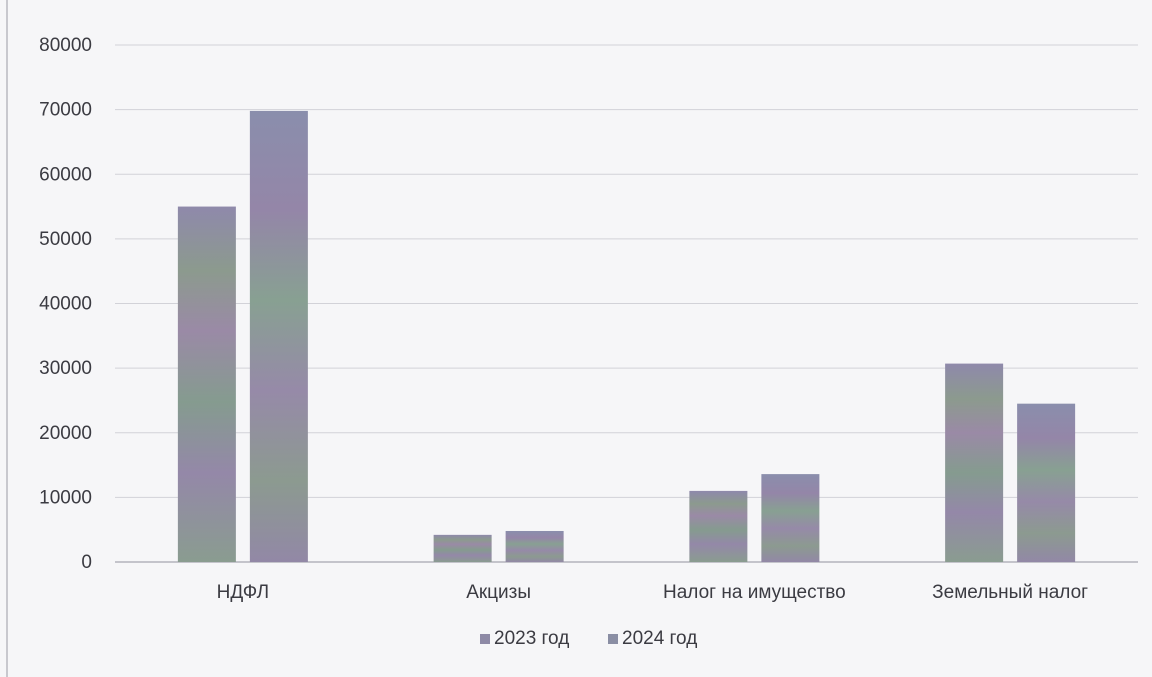  Describe the element at coordinates (7, 338) in the screenshot. I see `page-edge` at that location.